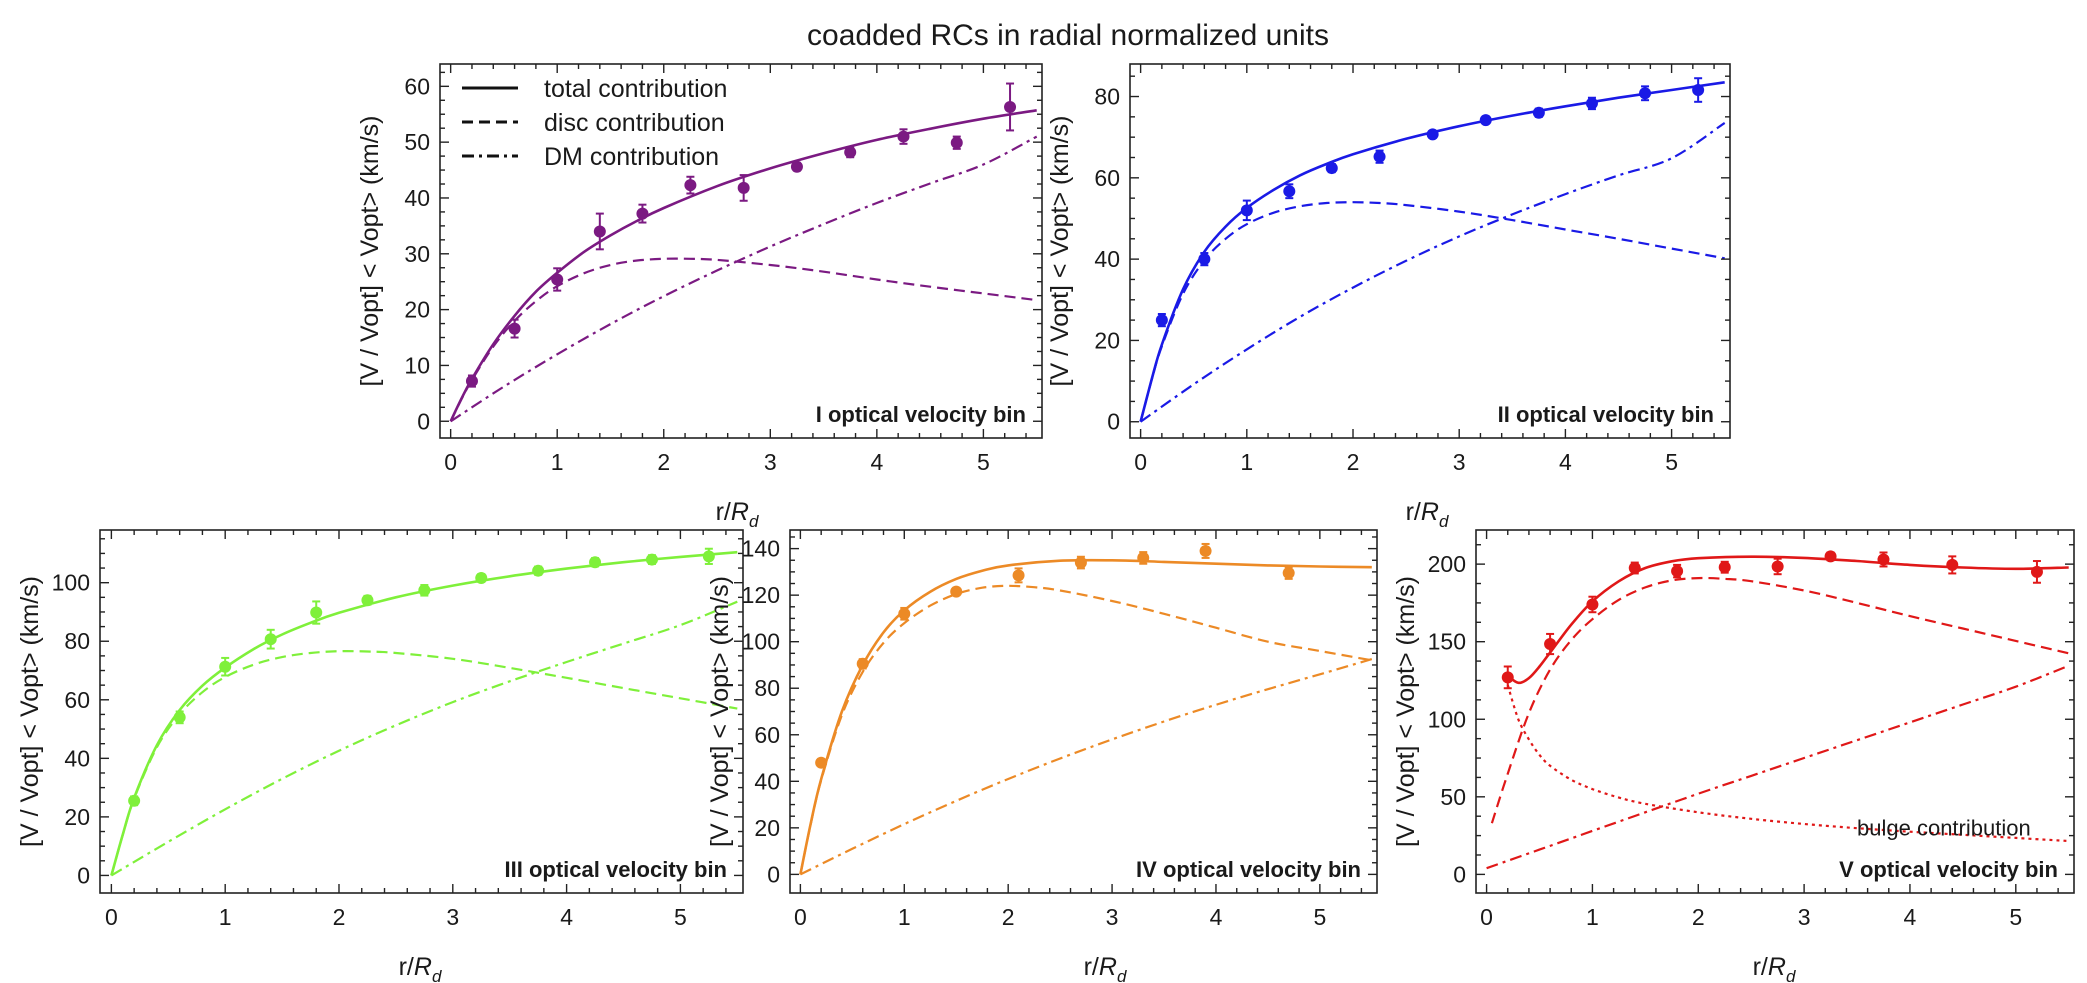 The image size is (2087, 983). I want to click on bin-label: IV optical velocity bin, so click(1248, 869).